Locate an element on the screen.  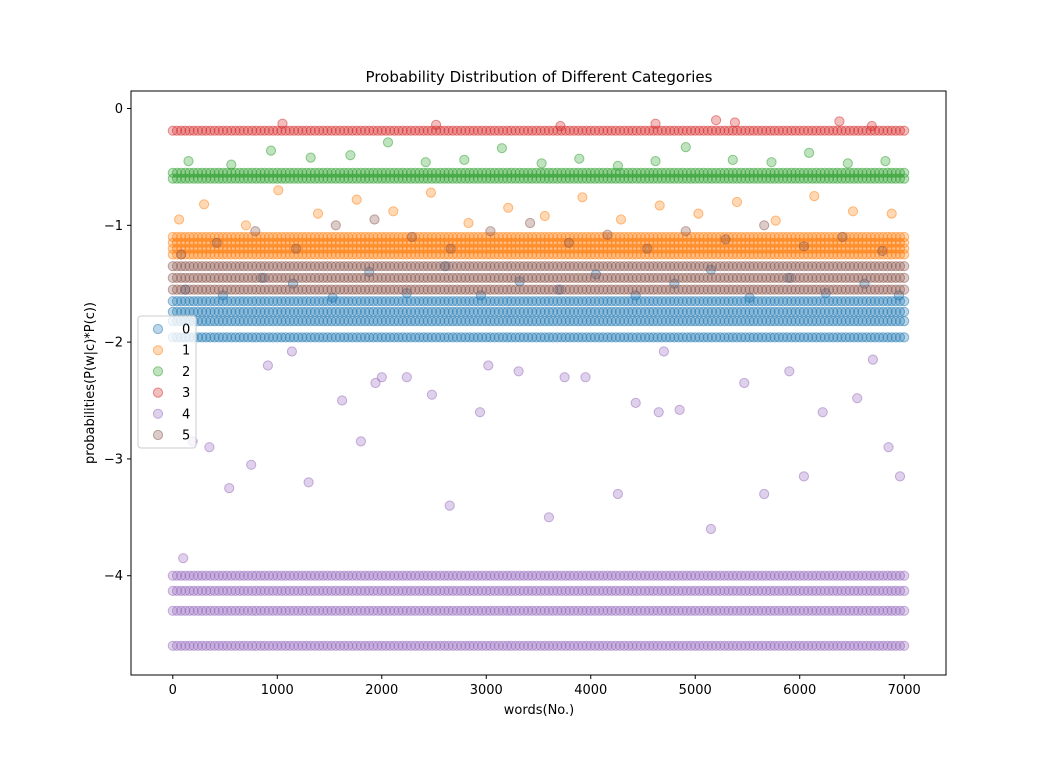
x-tick-label: 1000 is located at coordinates (277, 690).